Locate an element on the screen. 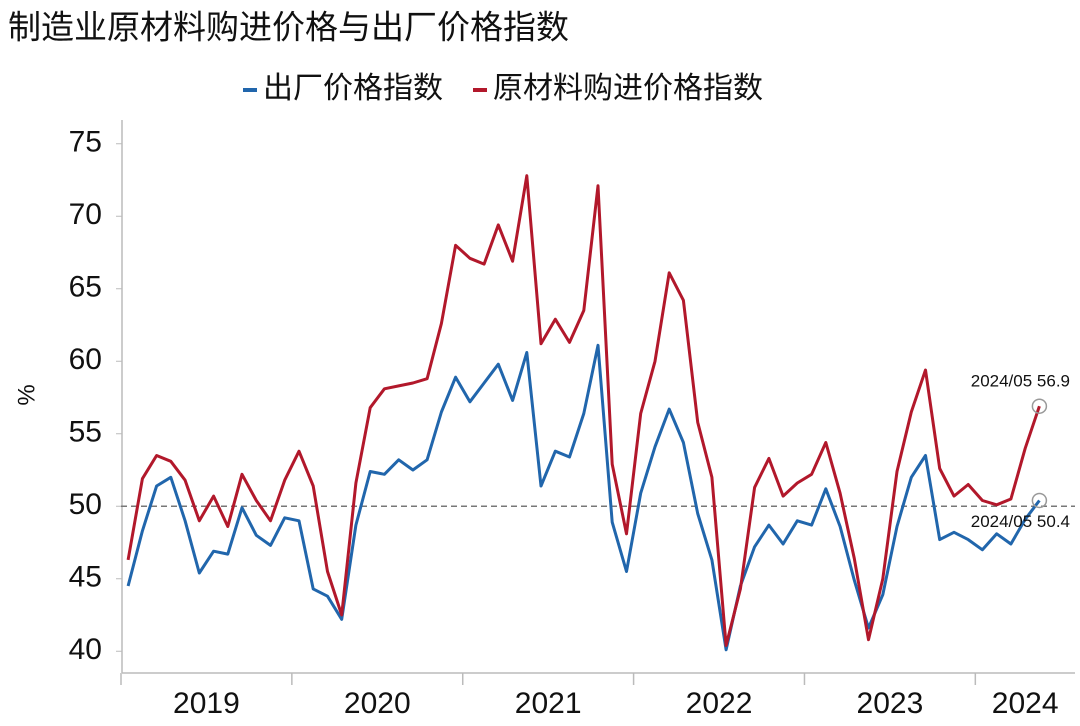  x-tick-label: 2019 is located at coordinates (206, 703).